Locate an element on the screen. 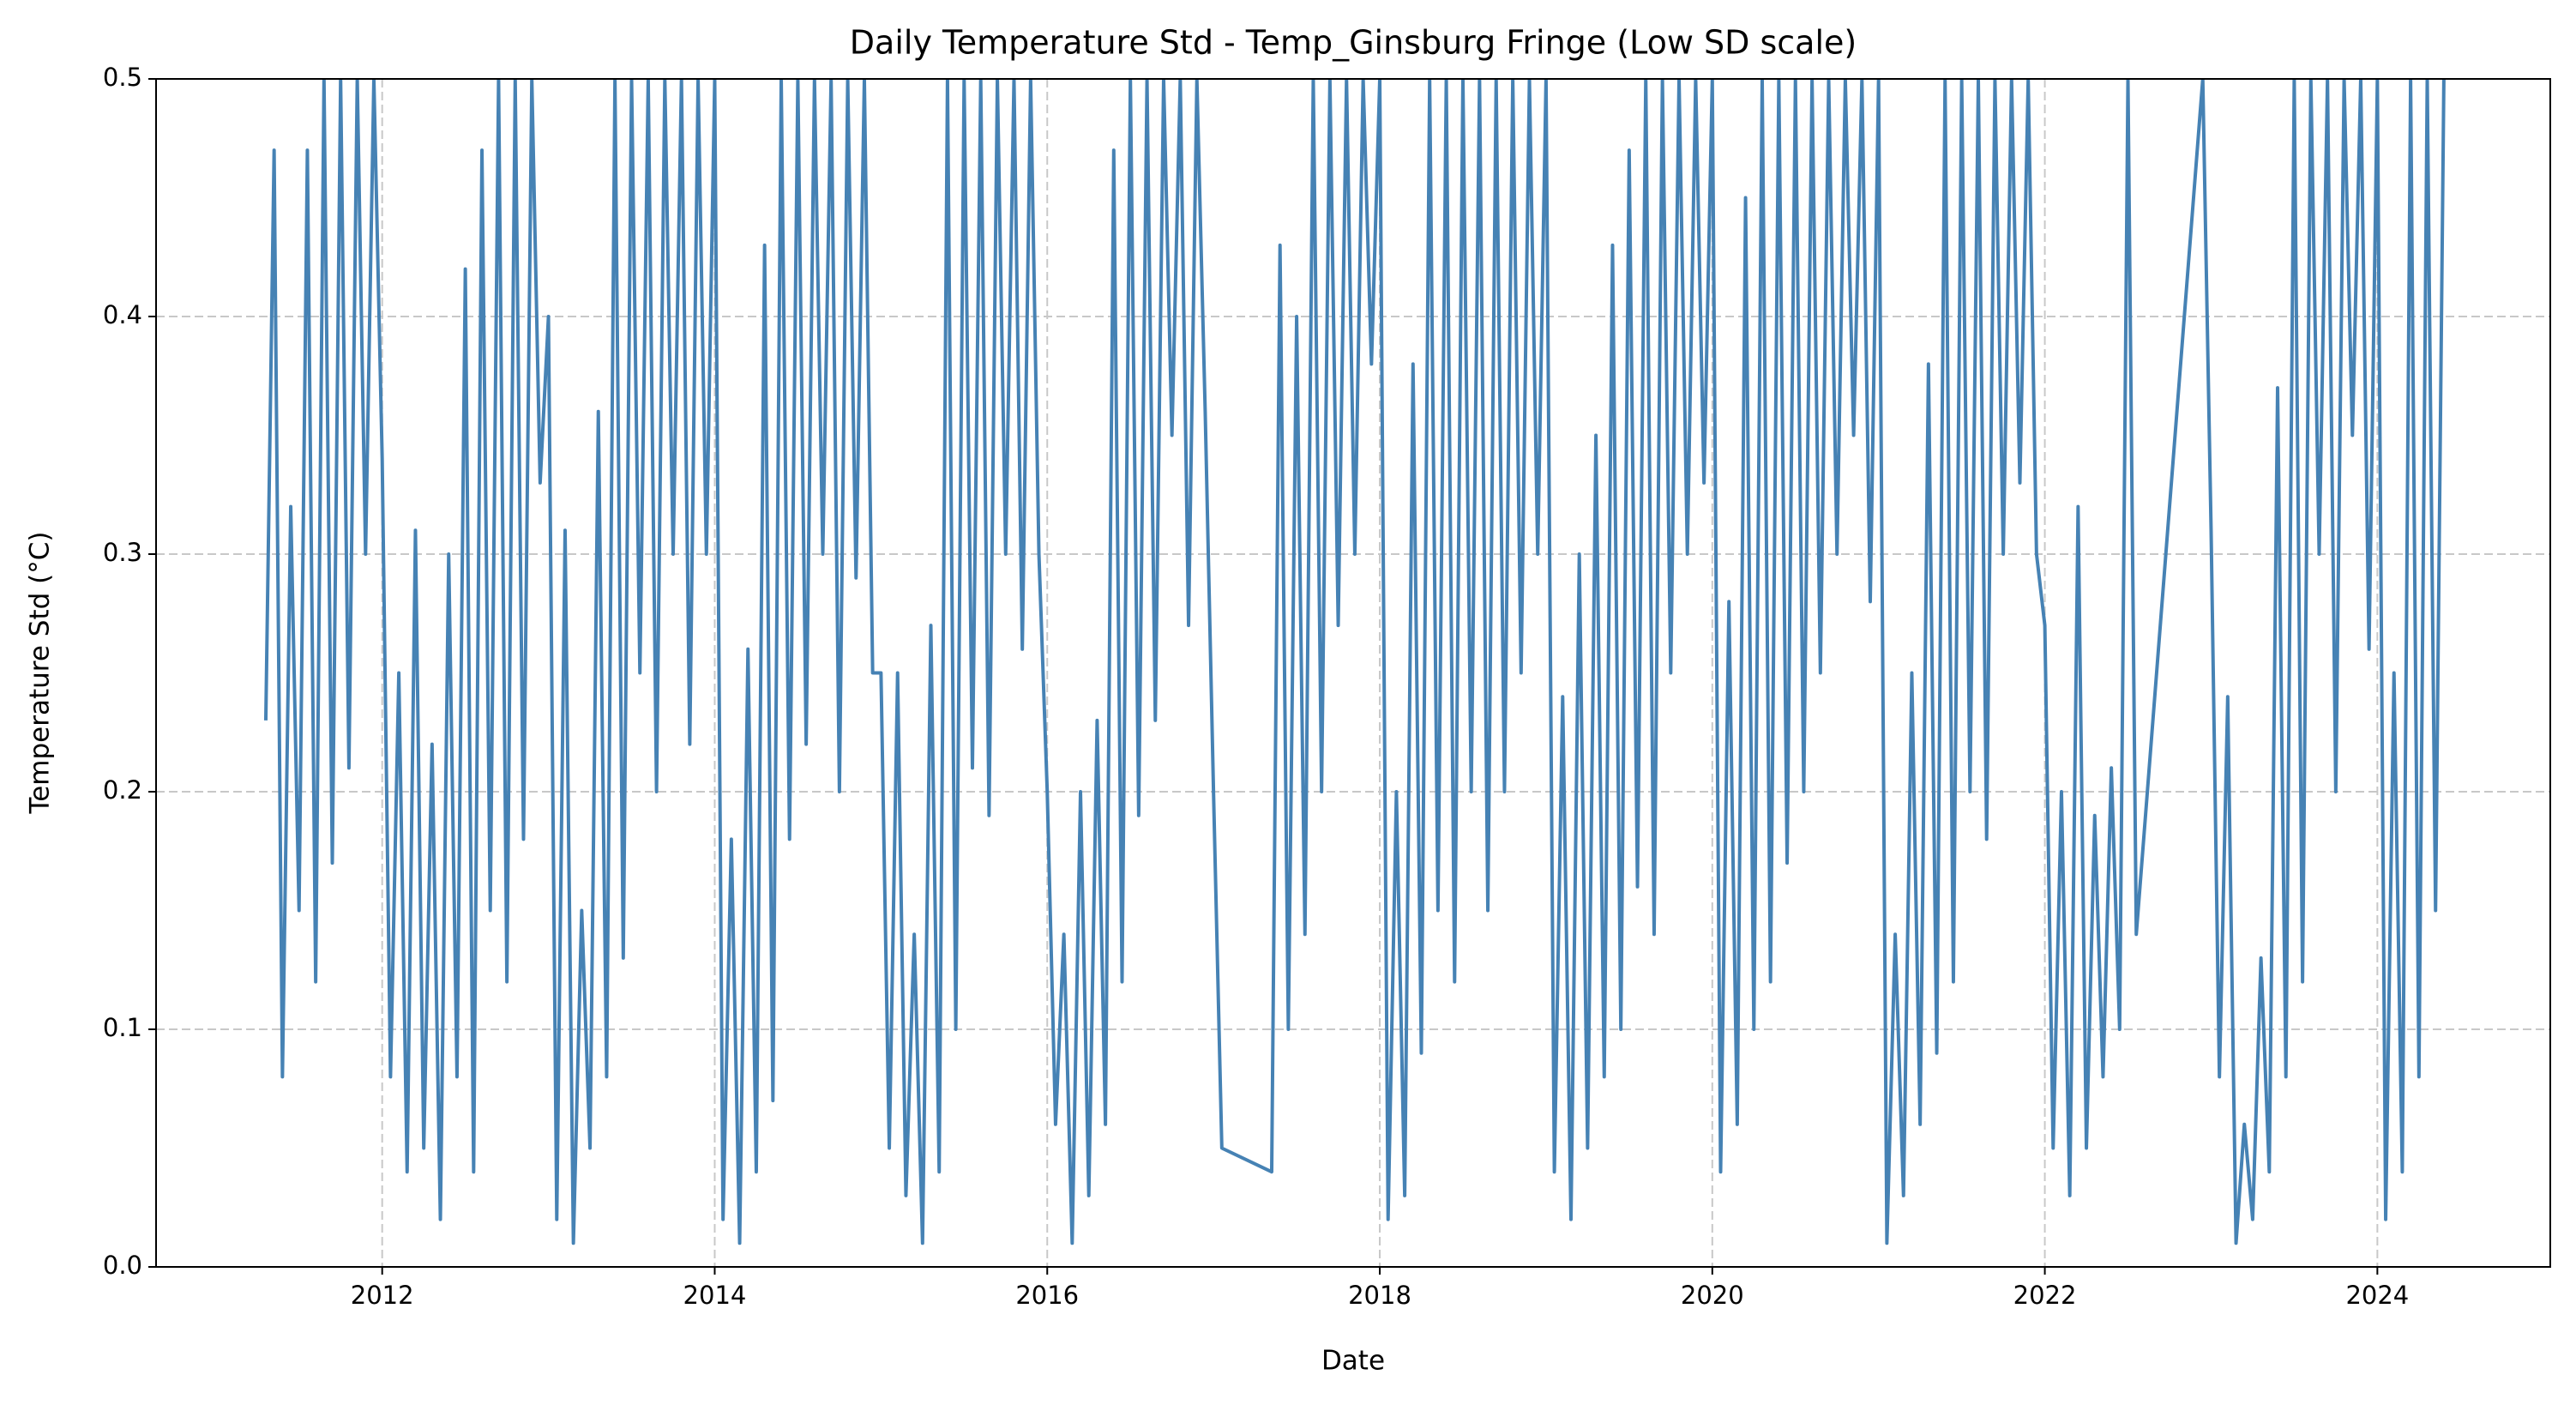 The image size is (2576, 1405). y-tick-label: 0.4 is located at coordinates (122, 314).